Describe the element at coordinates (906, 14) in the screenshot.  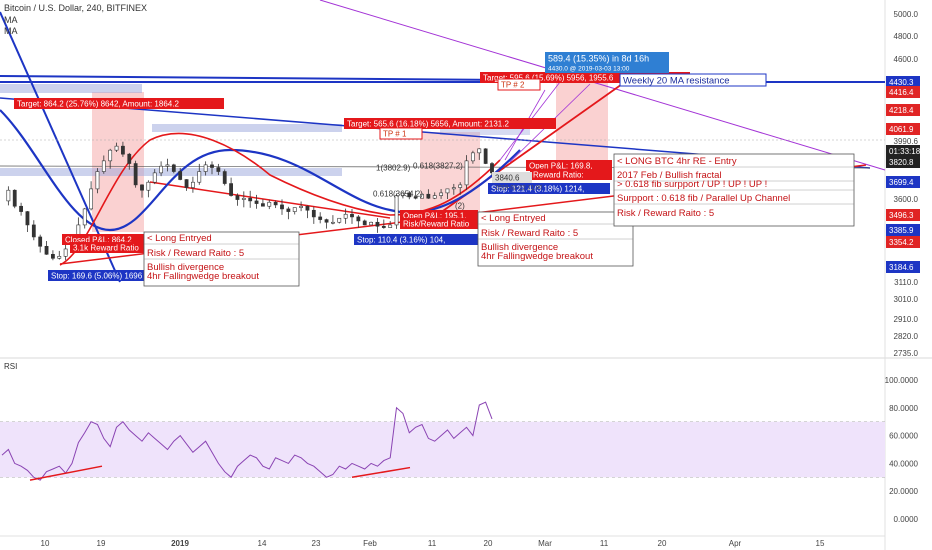
I see `y-tick-label: 5000.0` at that location.